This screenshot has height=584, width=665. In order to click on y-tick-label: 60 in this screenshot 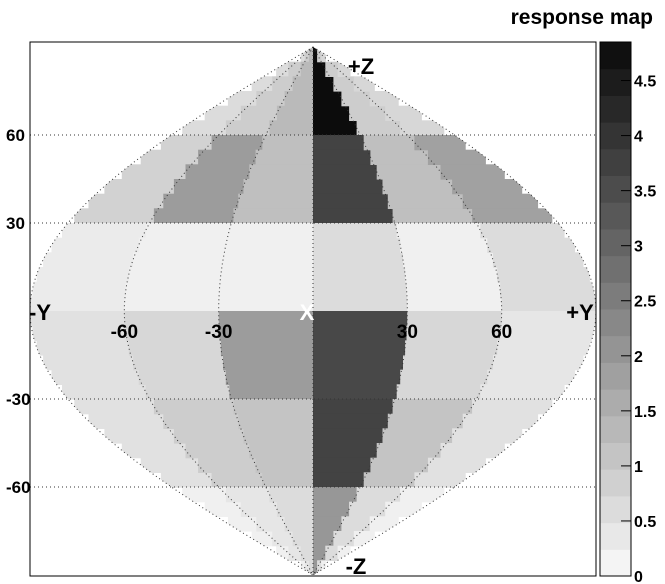, I will do `click(15, 135)`.